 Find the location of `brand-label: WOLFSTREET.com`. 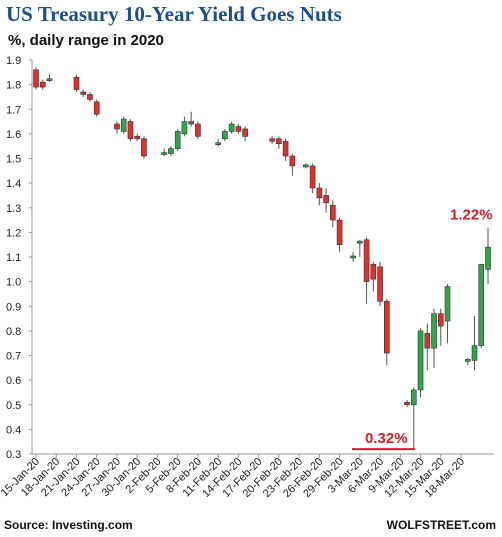

brand-label: WOLFSTREET.com is located at coordinates (441, 525).